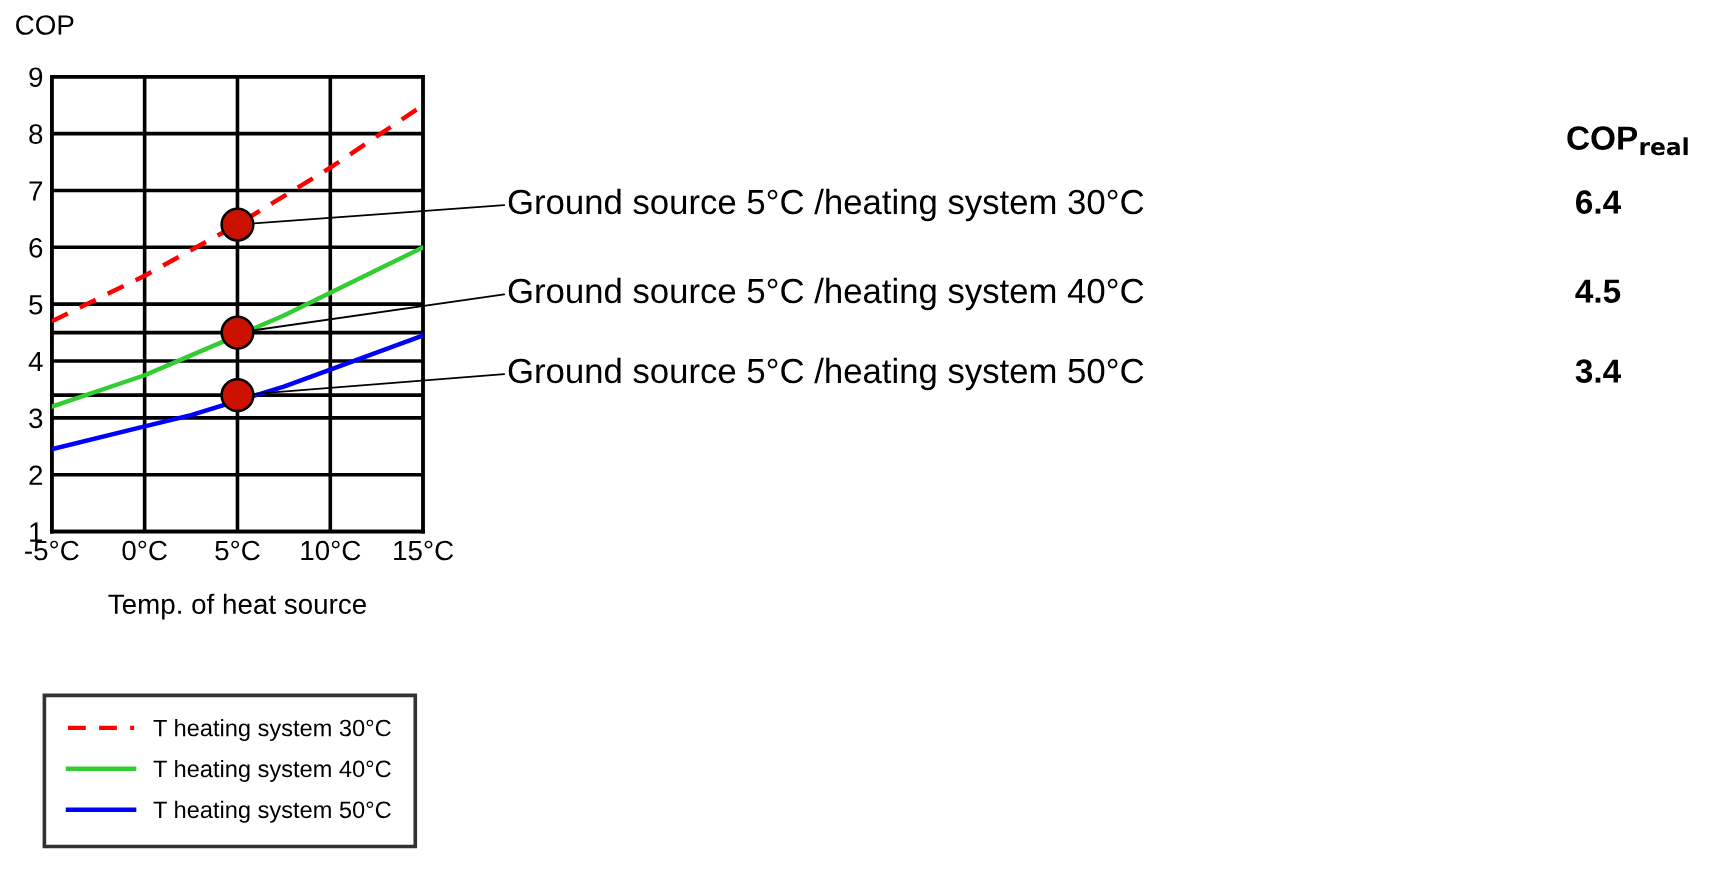 The height and width of the screenshot is (892, 1727). Describe the element at coordinates (272, 730) in the screenshot. I see `legend-label: T heating system 30°C` at that location.